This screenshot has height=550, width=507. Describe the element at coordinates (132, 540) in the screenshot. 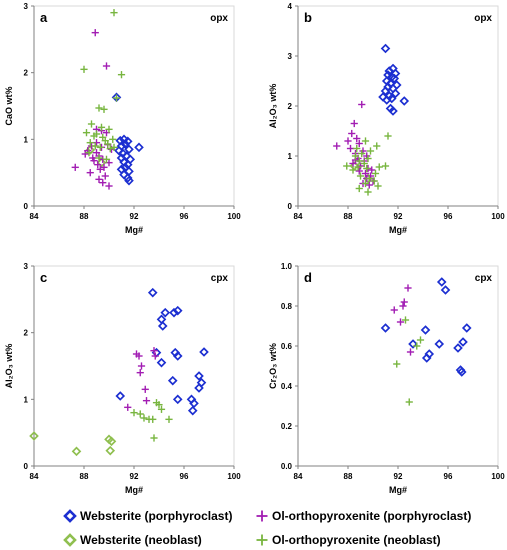

I see `legend-item-websterite_neo: Websterite (neoblast)` at that location.